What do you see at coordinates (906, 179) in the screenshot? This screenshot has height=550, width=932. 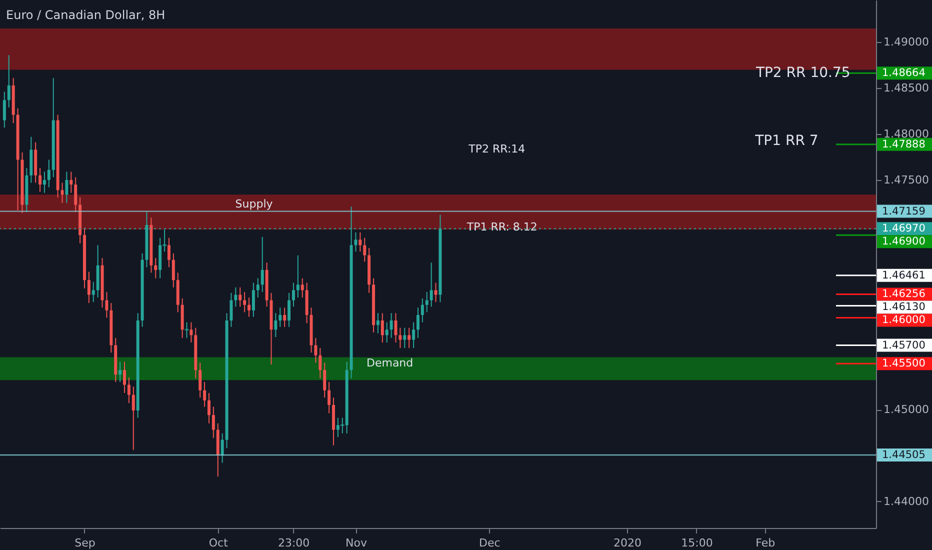 I see `y-tick-label: 1.47500` at bounding box center [906, 179].